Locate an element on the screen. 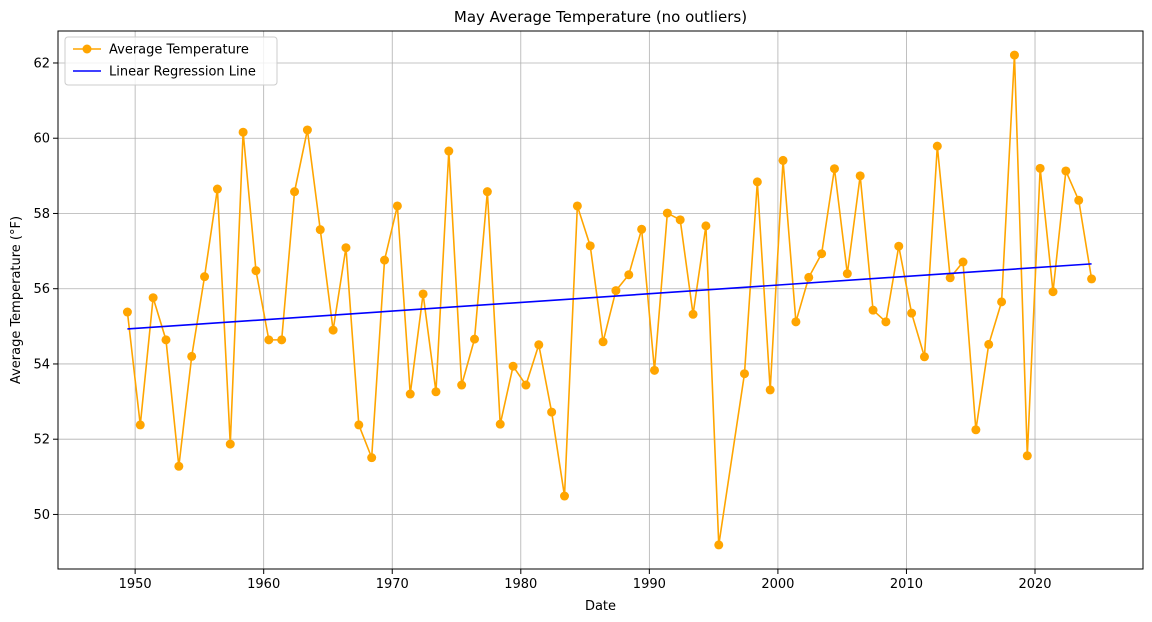 Image resolution: width=1152 pixels, height=622 pixels. y-axis-ticks: 50 52 54 56 58 60 62 is located at coordinates (45, 289).